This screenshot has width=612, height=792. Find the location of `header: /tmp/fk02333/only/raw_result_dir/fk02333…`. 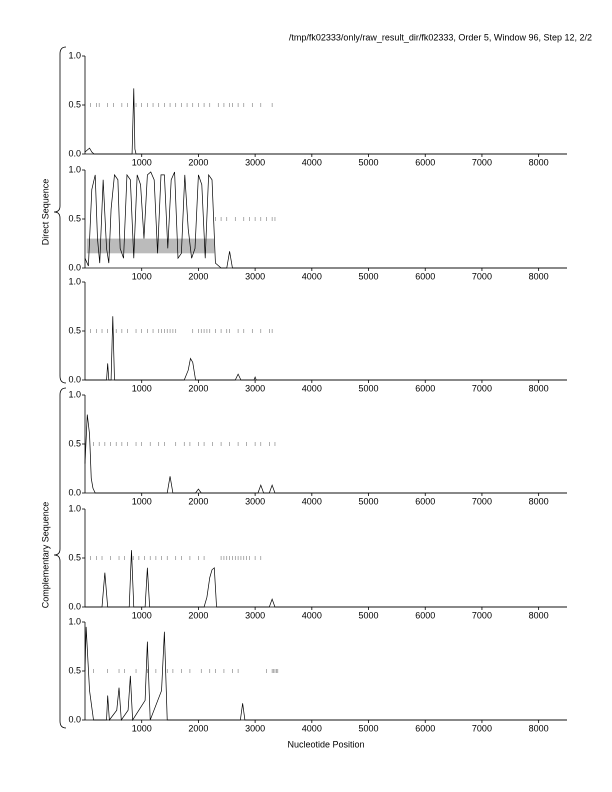

header: /tmp/fk02333/only/raw_result_dir/fk02333… is located at coordinates (440, 37).